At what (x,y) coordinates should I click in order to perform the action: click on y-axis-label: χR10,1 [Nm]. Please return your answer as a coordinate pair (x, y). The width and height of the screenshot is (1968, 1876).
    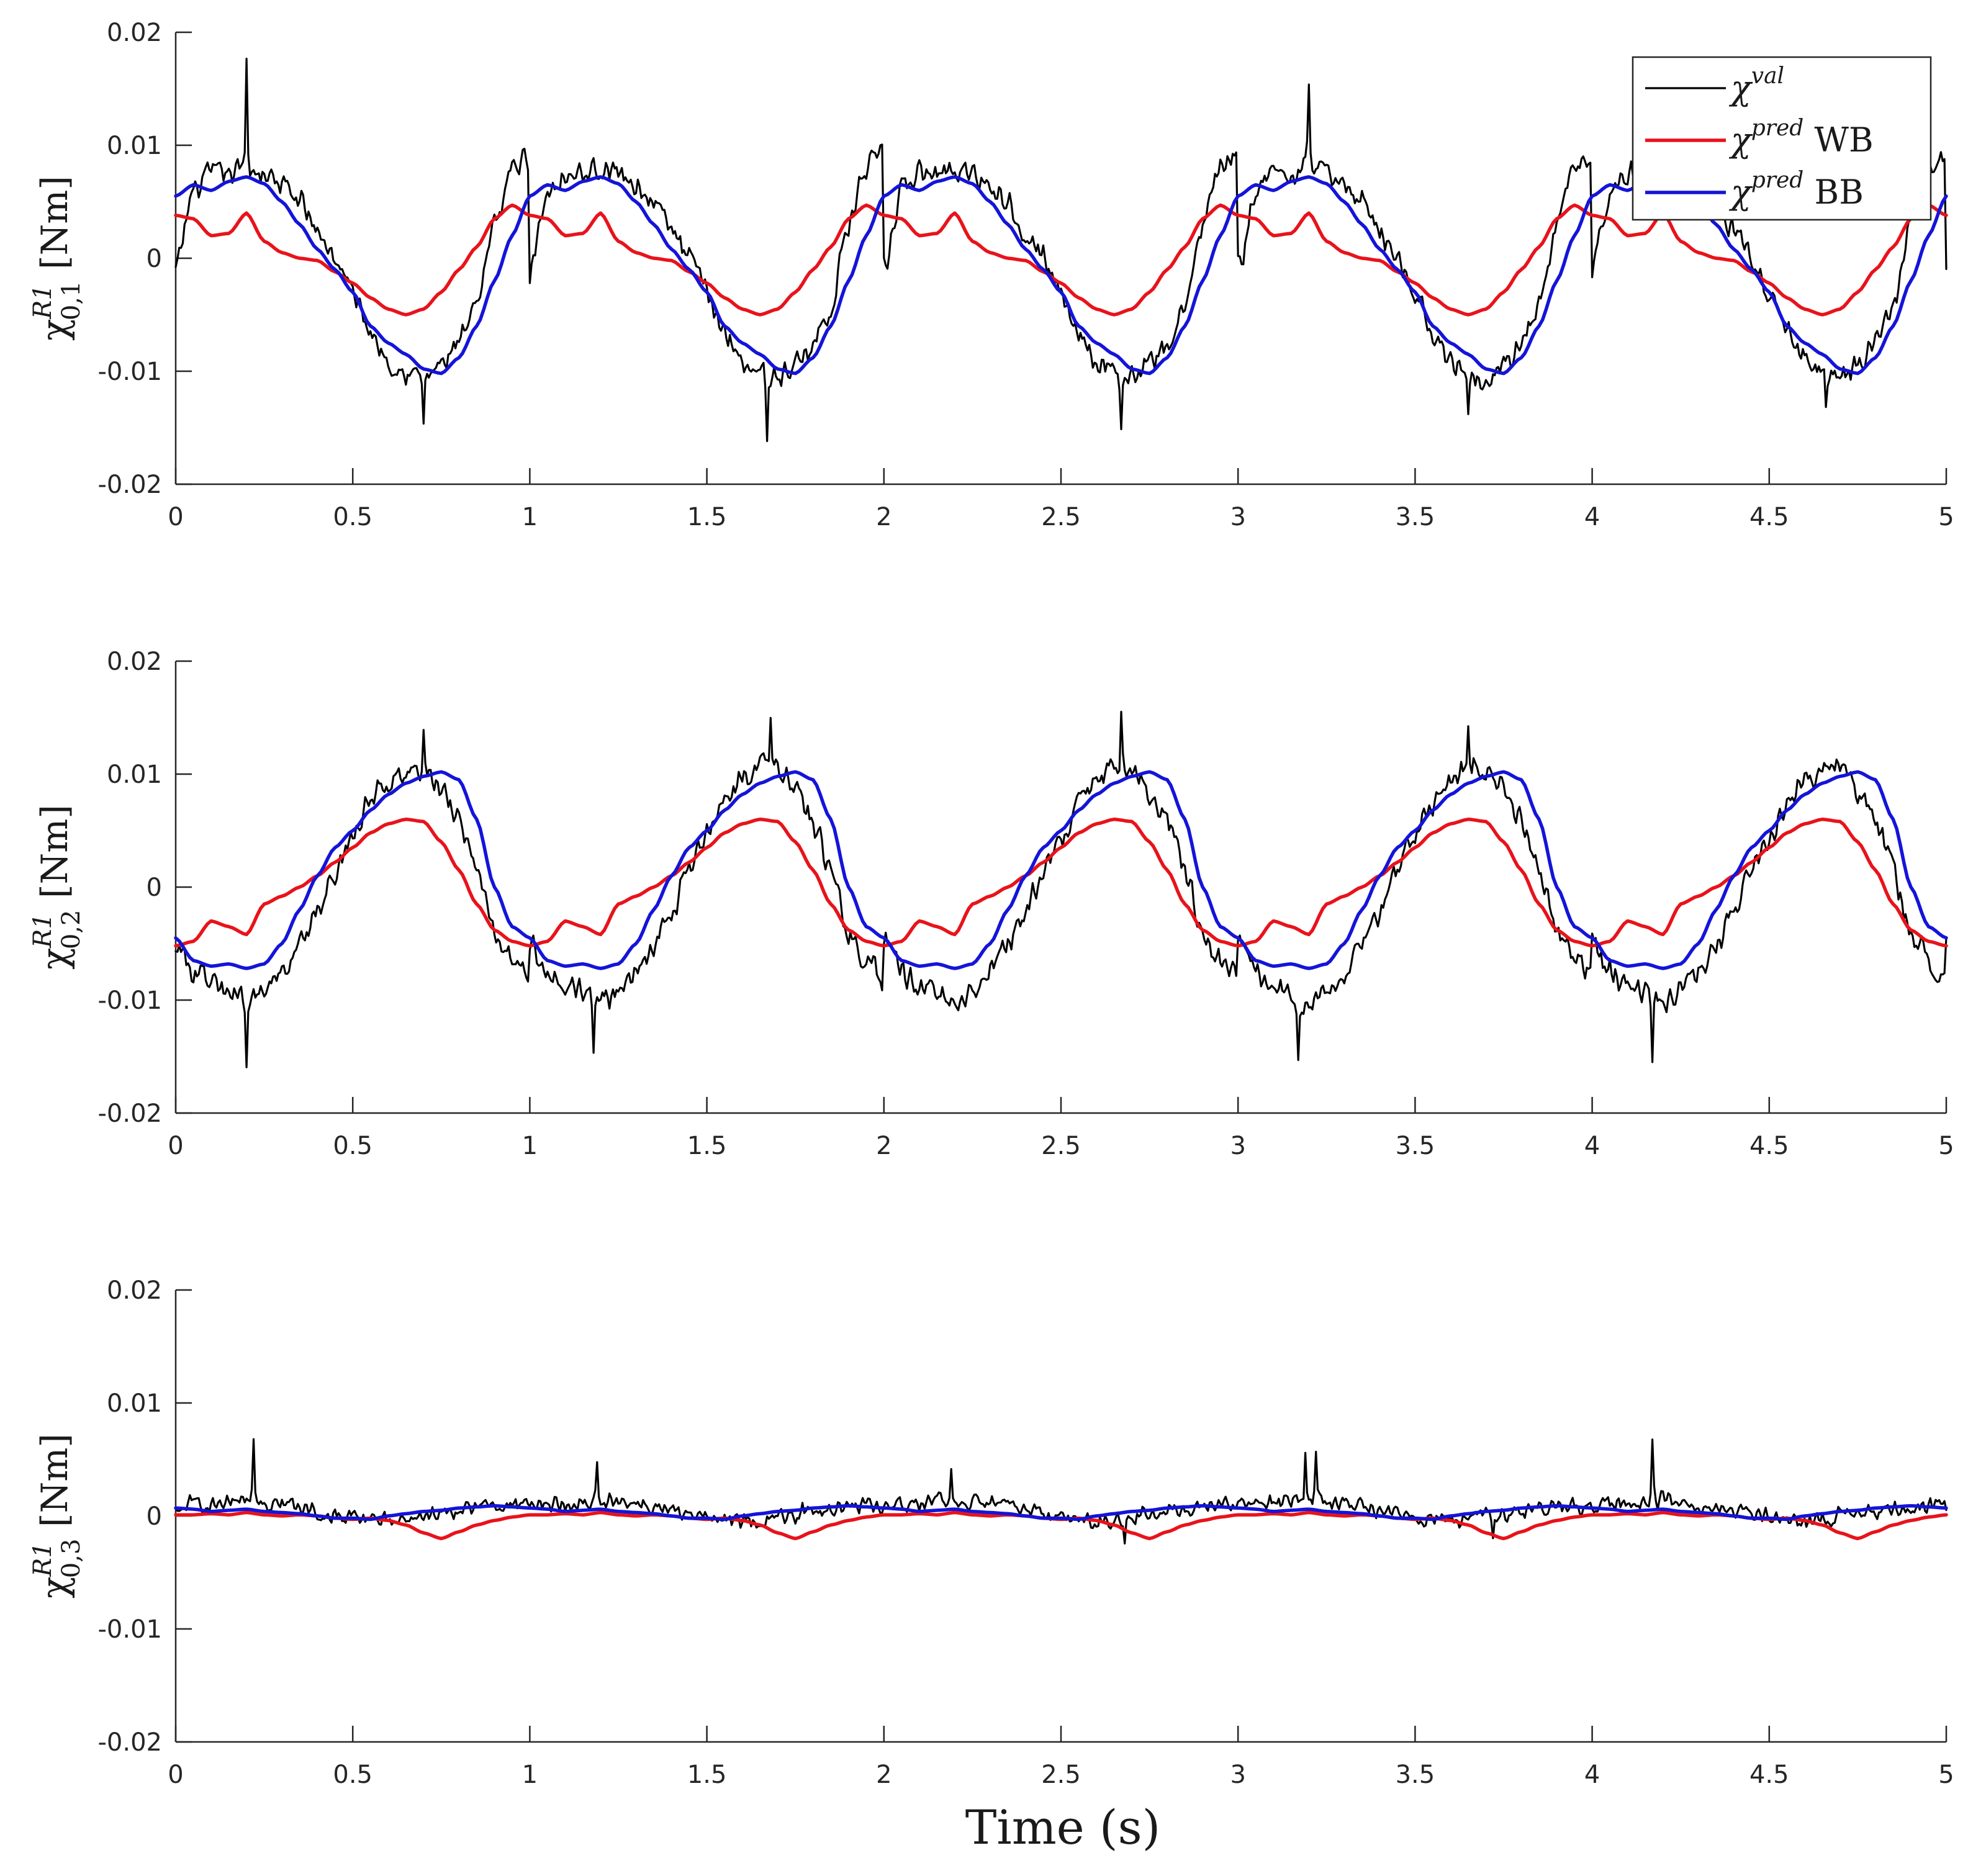
    Looking at the image, I should click on (57, 258).